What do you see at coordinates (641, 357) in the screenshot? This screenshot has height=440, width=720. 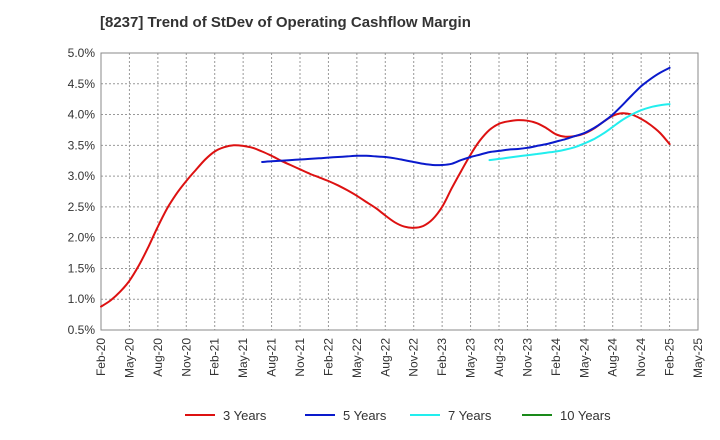 I see `x-tick-label: Nov-24` at bounding box center [641, 357].